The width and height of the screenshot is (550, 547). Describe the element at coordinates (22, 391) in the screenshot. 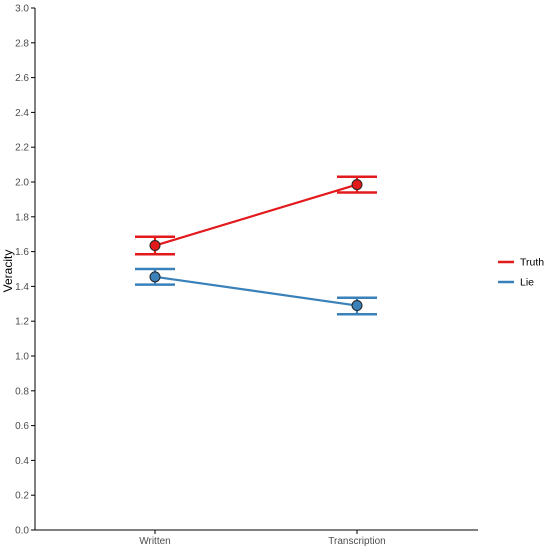

I see `y-tick-label: 0.8` at that location.